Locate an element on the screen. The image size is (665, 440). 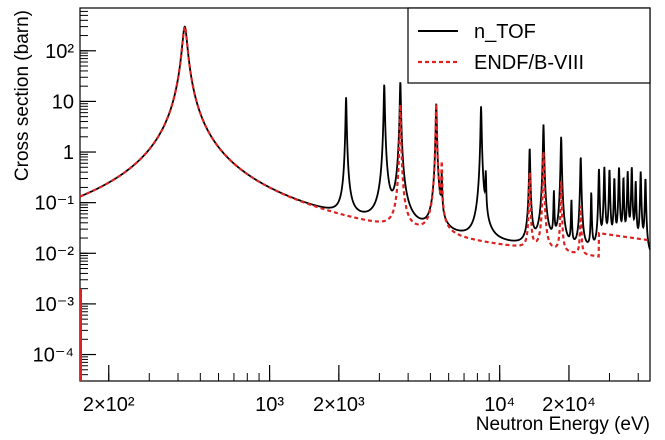
legend-box is located at coordinates (529, 45).